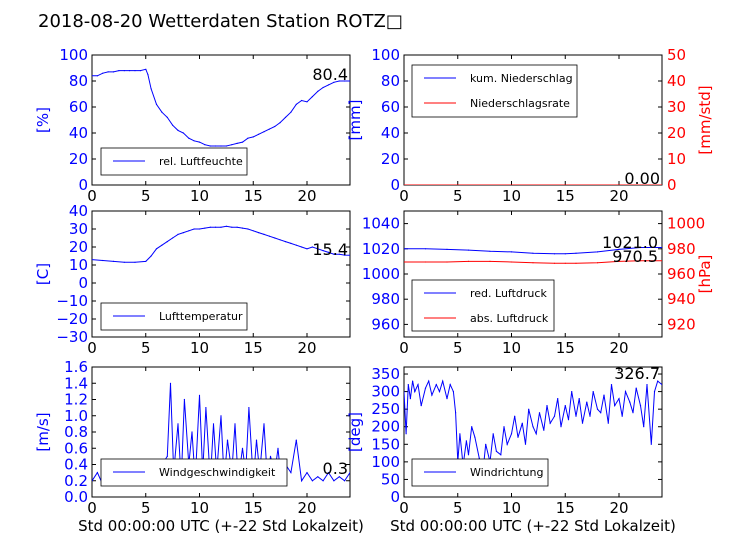 The image size is (736, 552). Describe the element at coordinates (508, 293) in the screenshot. I see `legend-entry: red. Luftdruck` at that location.